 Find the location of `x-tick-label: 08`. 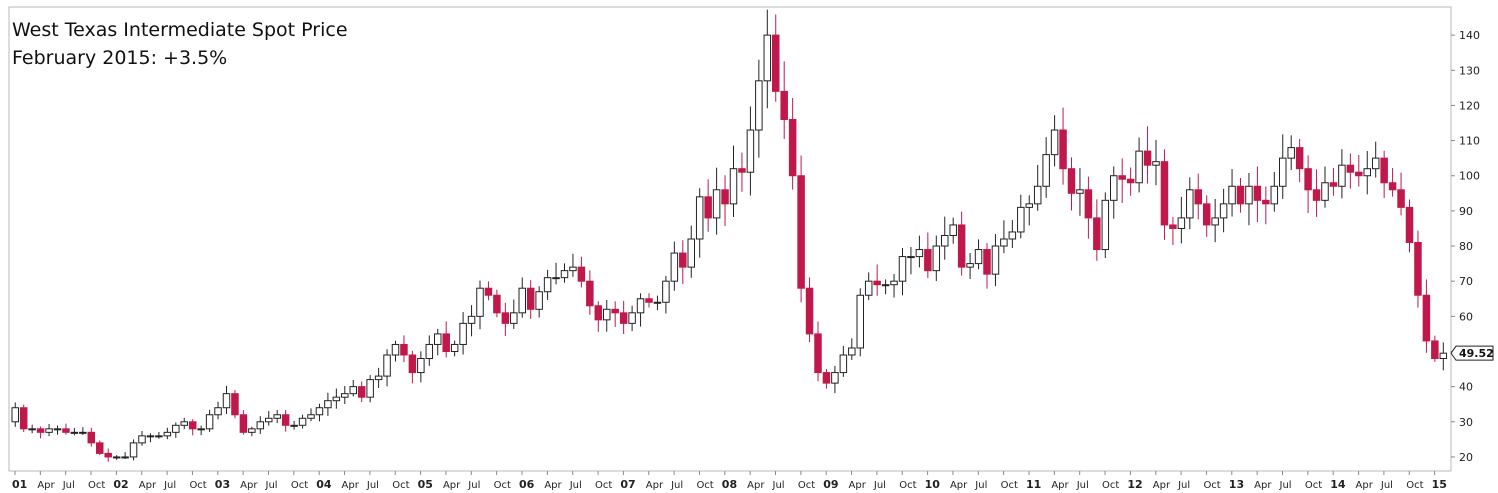

x-tick-label: 08 is located at coordinates (729, 484).